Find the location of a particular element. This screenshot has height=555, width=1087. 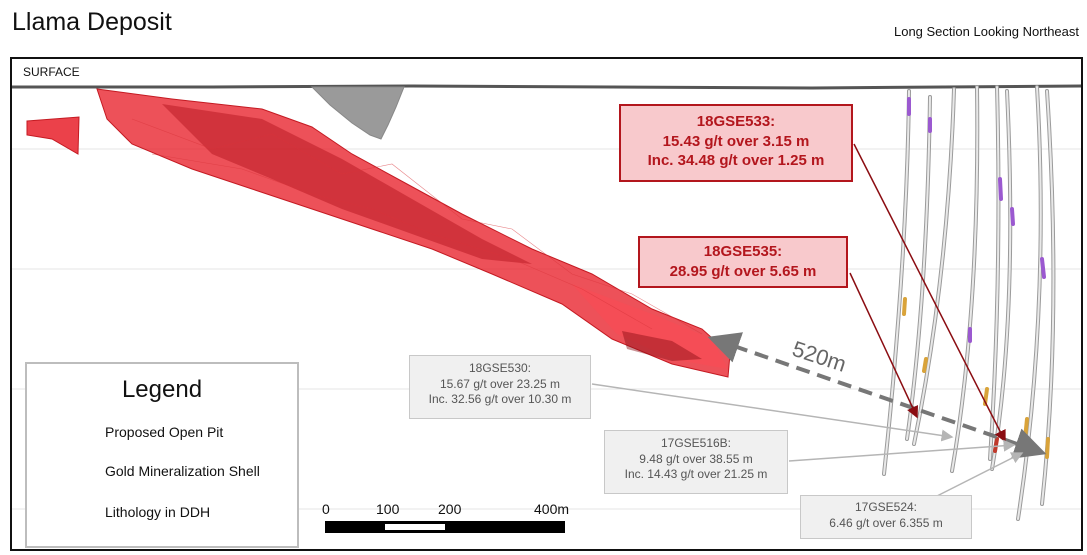

open-pit-shape is located at coordinates (357, 113).